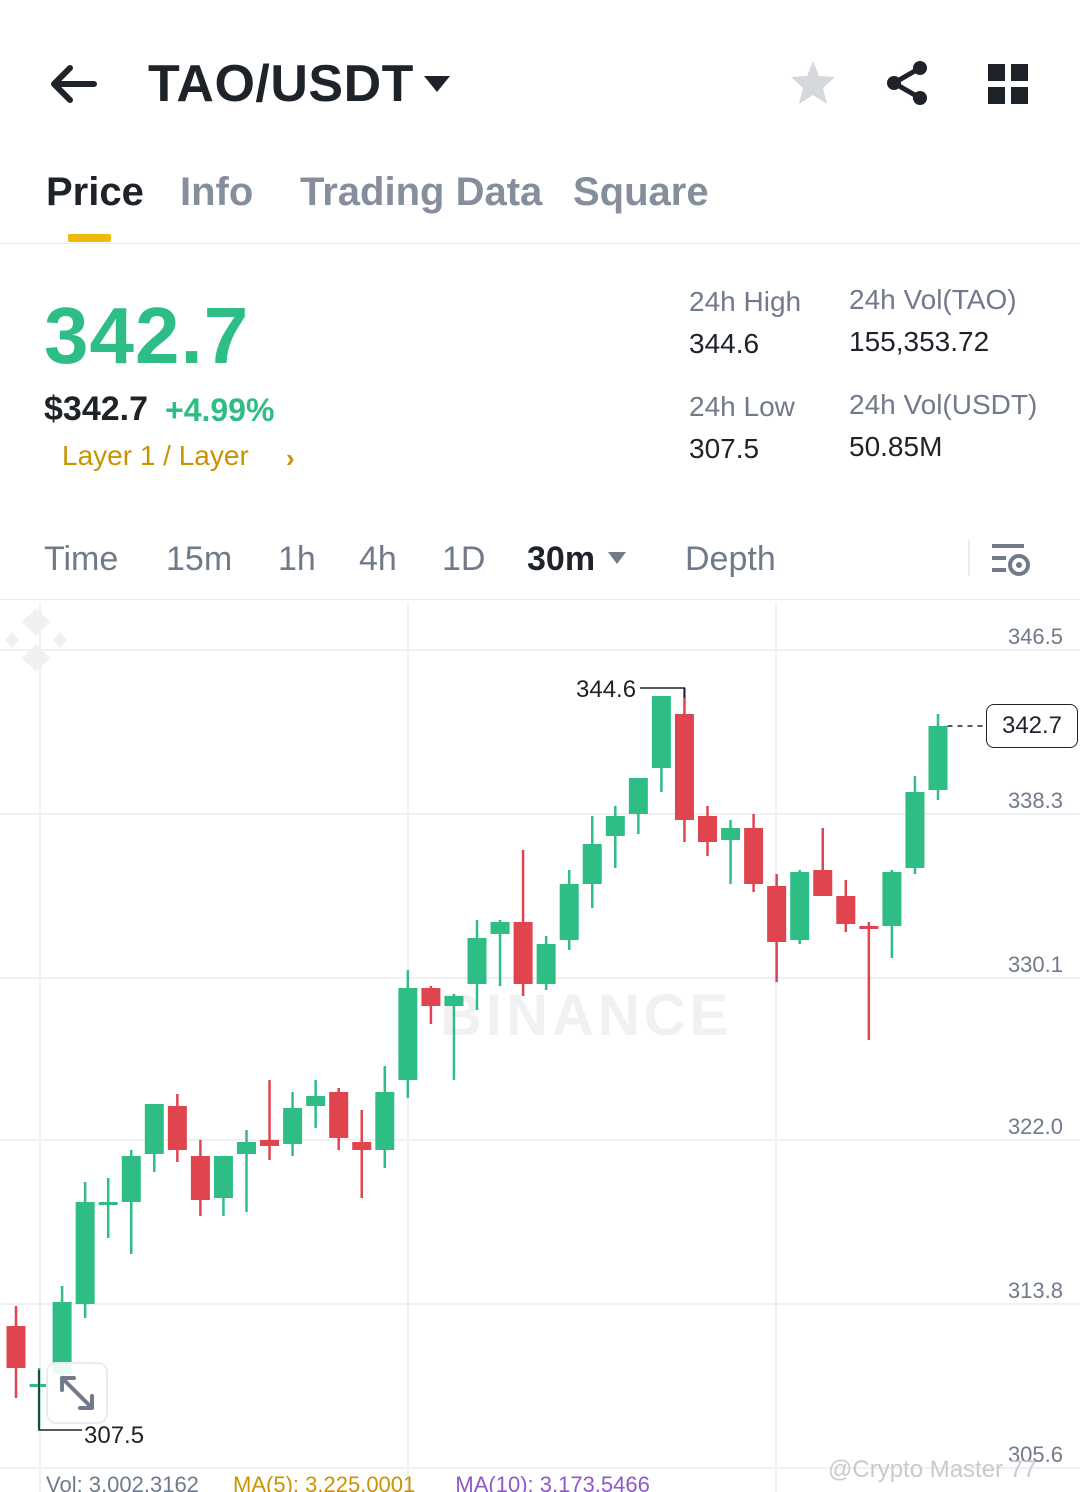 The width and height of the screenshot is (1080, 1492). Describe the element at coordinates (730, 559) in the screenshot. I see `interval-depth: Depth` at that location.